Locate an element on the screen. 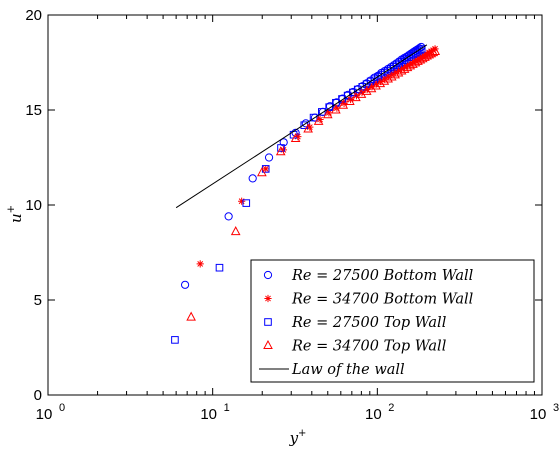 The height and width of the screenshot is (453, 559). legend-label: Re = 34700 Bottom Wall is located at coordinates (382, 300).